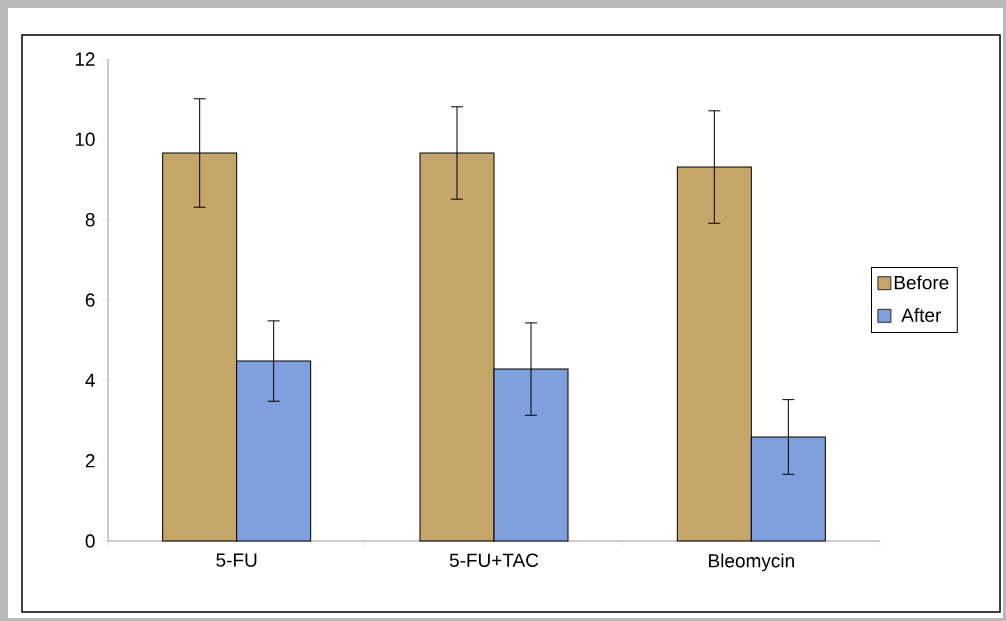  I want to click on y-tick-label: 6, so click(90, 300).